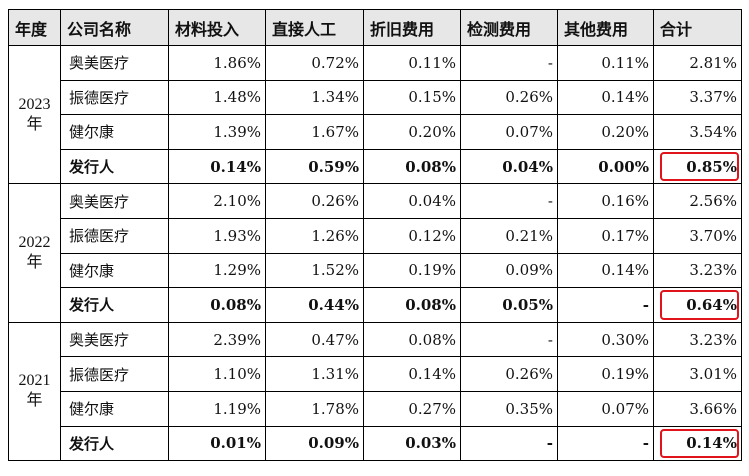 The width and height of the screenshot is (749, 476). I want to click on testing-cell: 0.09%, so click(509, 270).